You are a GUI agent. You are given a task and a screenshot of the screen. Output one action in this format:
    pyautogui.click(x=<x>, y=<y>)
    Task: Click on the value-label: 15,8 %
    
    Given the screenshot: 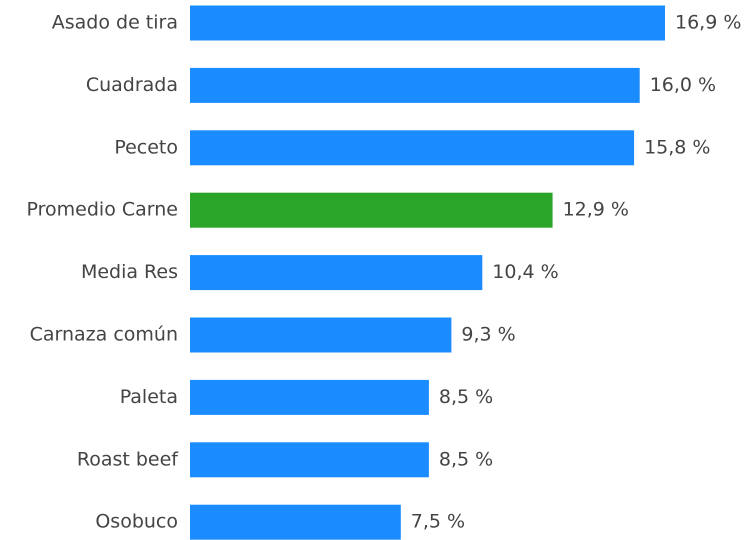 What is the action you would take?
    pyautogui.click(x=677, y=147)
    